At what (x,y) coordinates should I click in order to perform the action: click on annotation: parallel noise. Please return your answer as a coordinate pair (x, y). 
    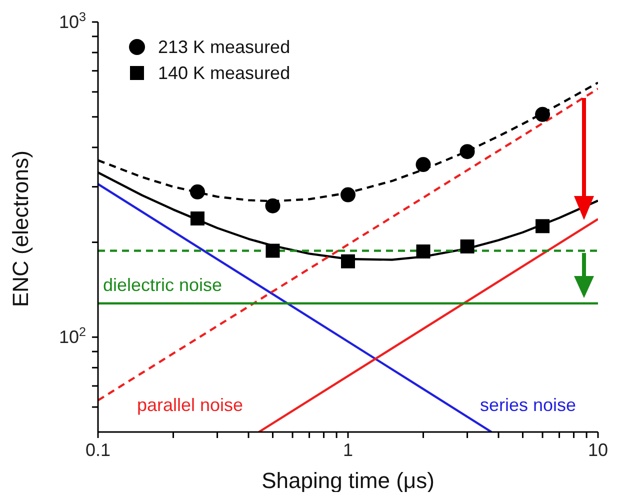
    Looking at the image, I should click on (190, 405).